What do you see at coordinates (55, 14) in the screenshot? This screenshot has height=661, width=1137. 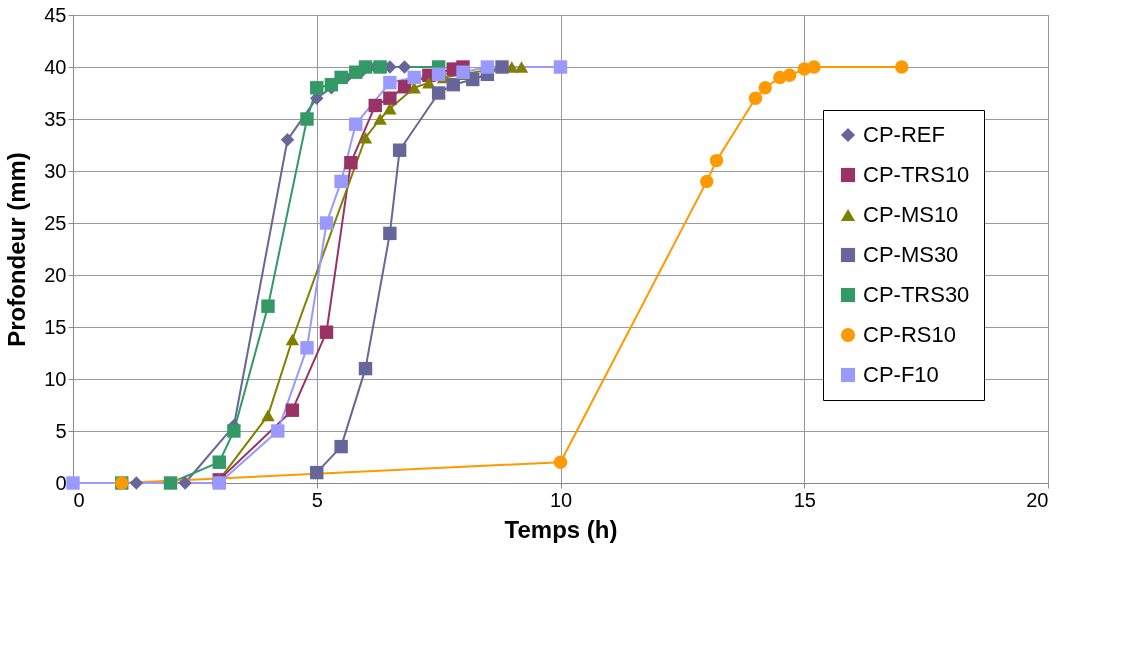 I see `y-tick-label: 45` at bounding box center [55, 14].